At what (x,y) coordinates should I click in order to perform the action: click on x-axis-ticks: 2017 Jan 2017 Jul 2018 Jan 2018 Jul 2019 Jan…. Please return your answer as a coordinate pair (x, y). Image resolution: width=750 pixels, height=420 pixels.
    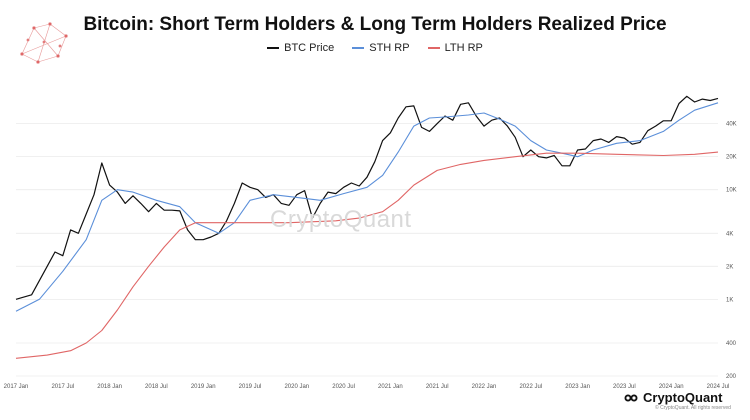
    Looking at the image, I should click on (367, 387).